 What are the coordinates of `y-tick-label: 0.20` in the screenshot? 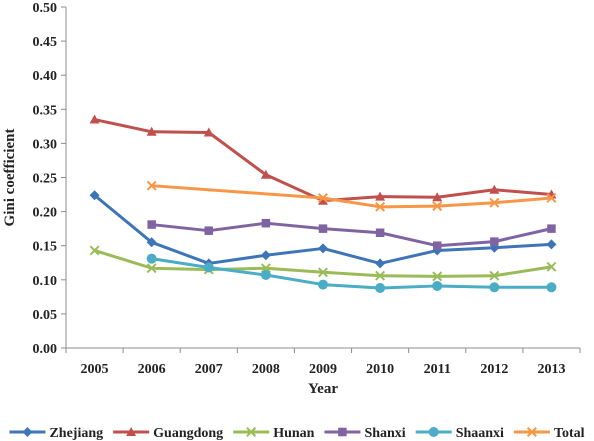 It's located at (45, 213).